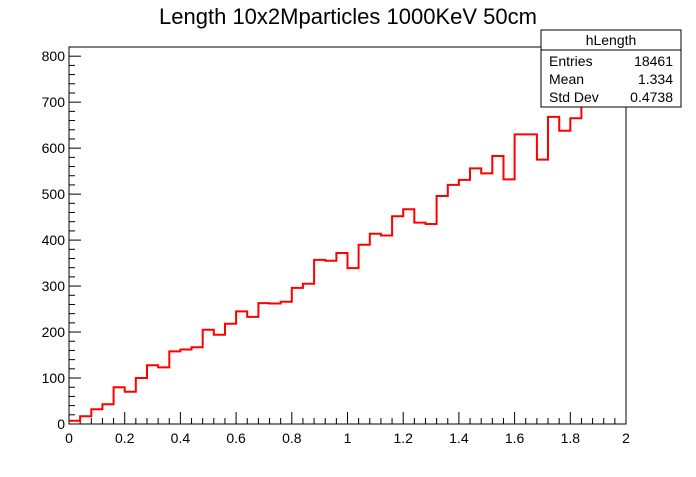 The image size is (696, 477). Describe the element at coordinates (655, 79) in the screenshot. I see `stats-mean-value: 1.334` at that location.